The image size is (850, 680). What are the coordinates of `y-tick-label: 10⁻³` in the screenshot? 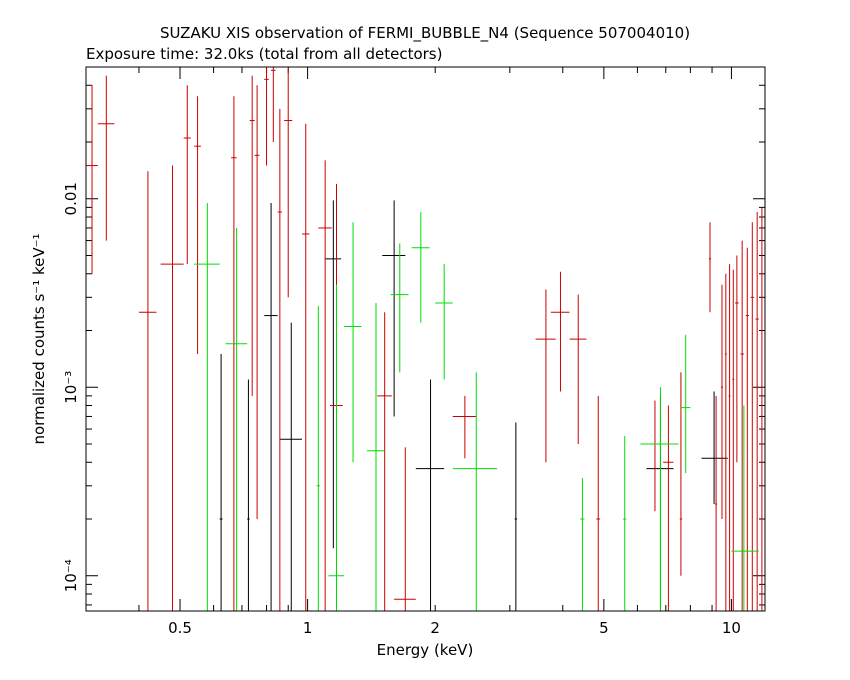 It's located at (71, 387).